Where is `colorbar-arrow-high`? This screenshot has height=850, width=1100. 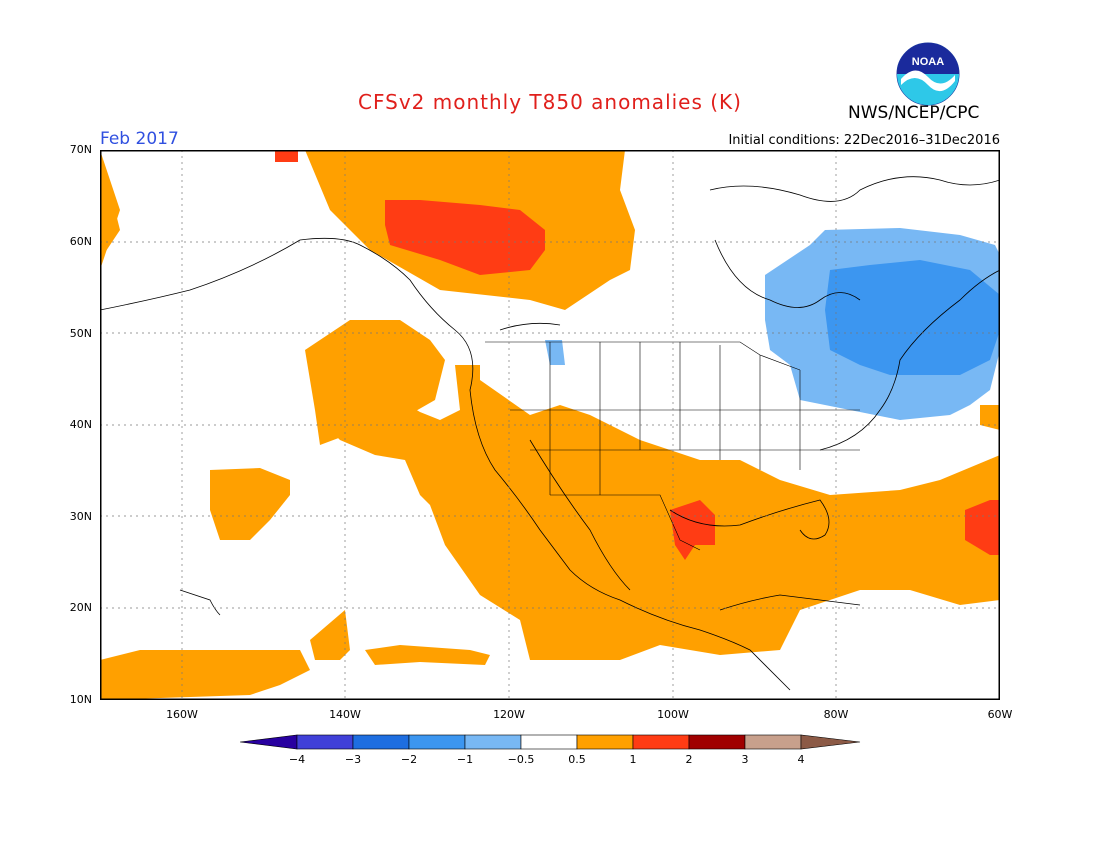
colorbar-arrow-high is located at coordinates (830, 742).